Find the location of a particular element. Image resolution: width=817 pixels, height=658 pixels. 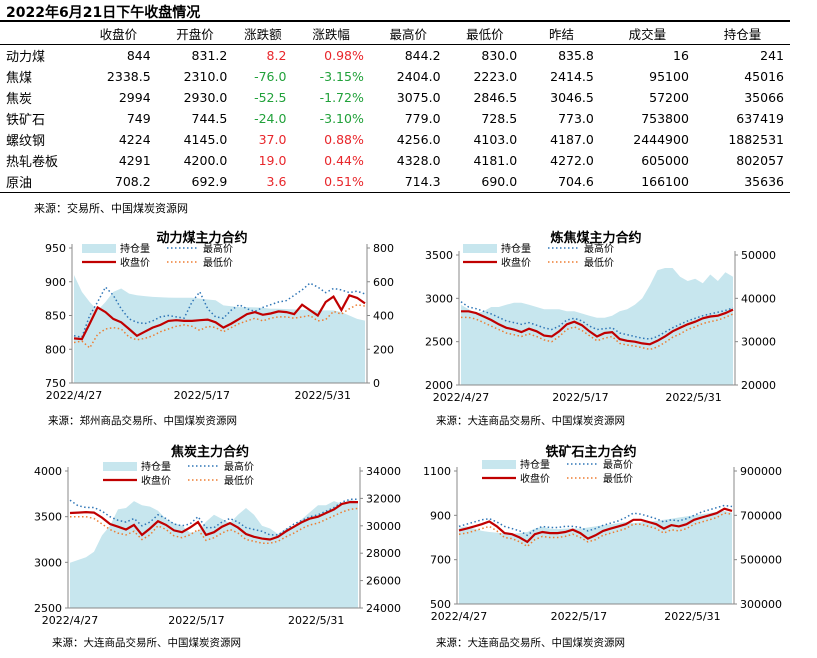

cell-close: 844 is located at coordinates (138, 55).